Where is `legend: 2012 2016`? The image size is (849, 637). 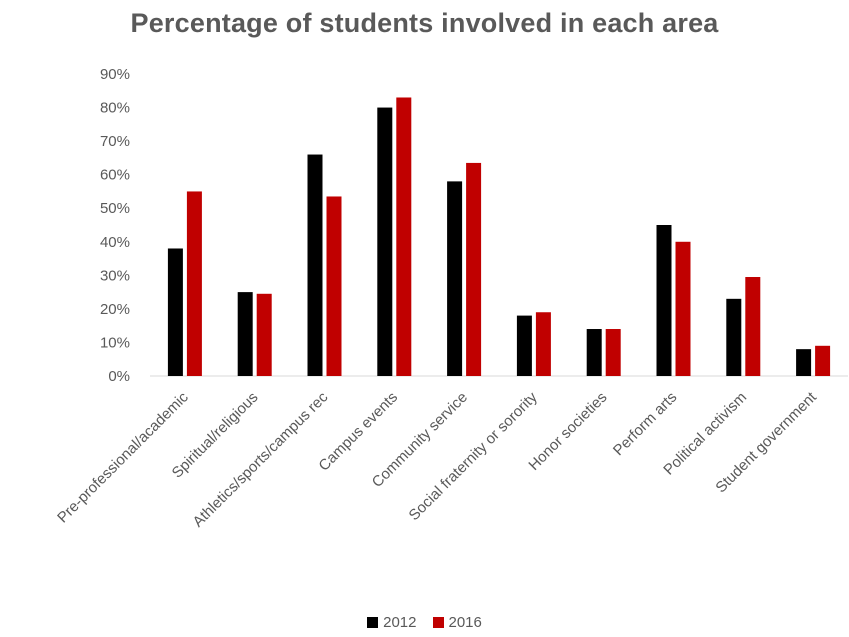 legend: 2012 2016 is located at coordinates (424, 622).